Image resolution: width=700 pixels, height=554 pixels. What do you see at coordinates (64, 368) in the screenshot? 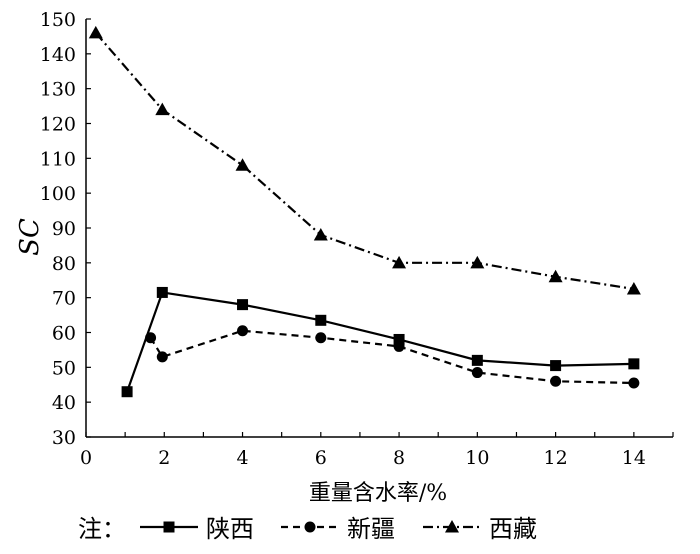
I see `y-tick-label: 50` at bounding box center [64, 368].